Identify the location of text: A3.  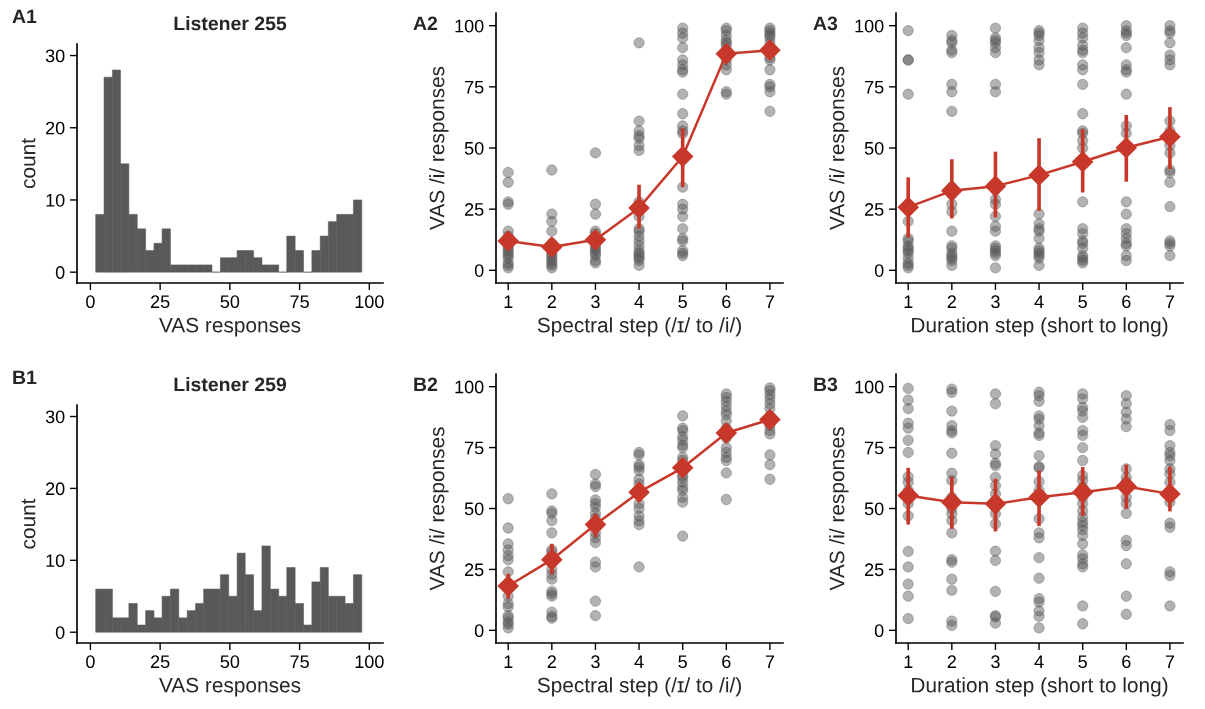
(825, 23).